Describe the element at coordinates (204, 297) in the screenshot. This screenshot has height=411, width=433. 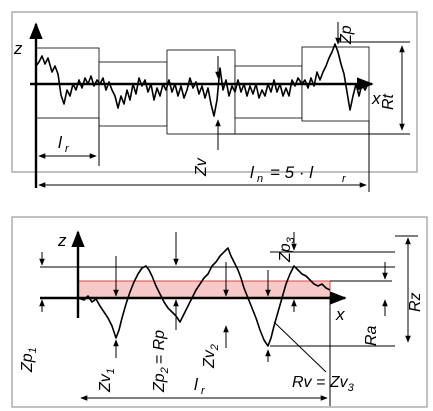
I see `bottom-profile-line` at that location.